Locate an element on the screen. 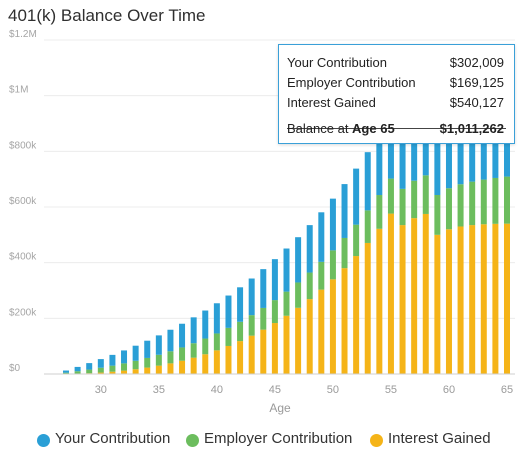 The height and width of the screenshot is (458, 525). tooltip-total-value: $1,011,262 is located at coordinates (471, 128).